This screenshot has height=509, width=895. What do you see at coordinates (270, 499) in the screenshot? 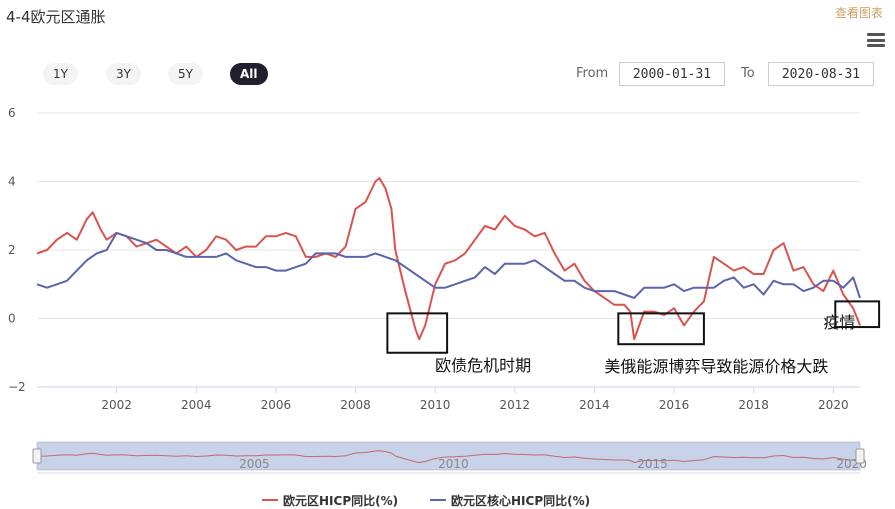
I see `legend-swatch-headline` at bounding box center [270, 499].